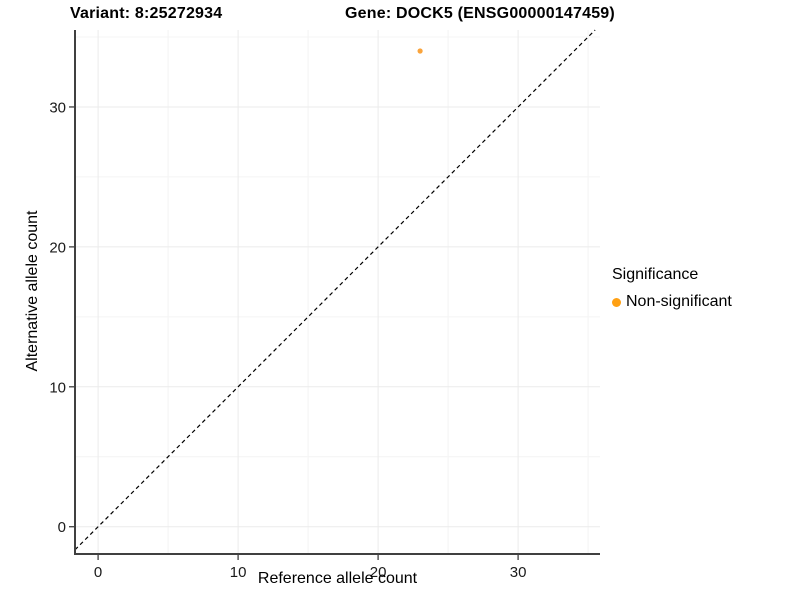  What do you see at coordinates (337, 578) in the screenshot?
I see `x-axis-title: Reference allele count` at bounding box center [337, 578].